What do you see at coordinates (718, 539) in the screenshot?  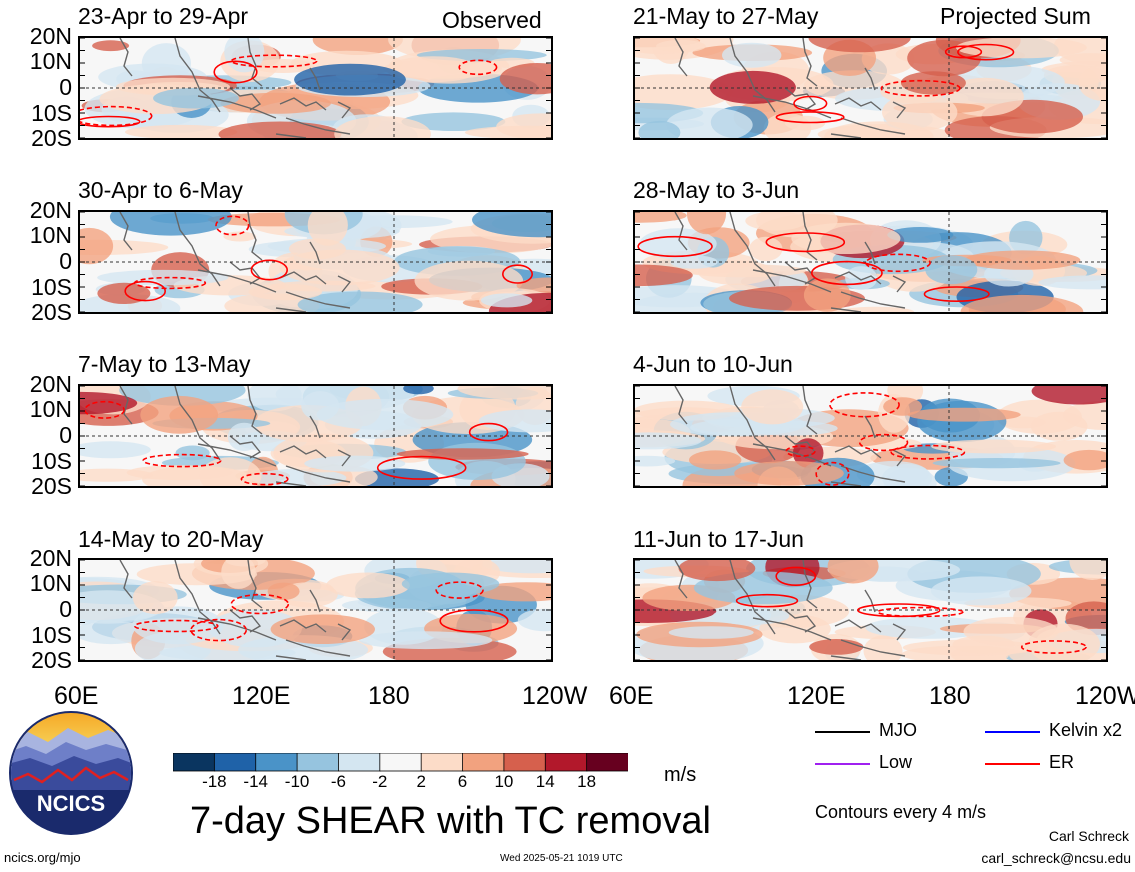 I see `panel-title: 11-Jun to 17-Jun` at bounding box center [718, 539].